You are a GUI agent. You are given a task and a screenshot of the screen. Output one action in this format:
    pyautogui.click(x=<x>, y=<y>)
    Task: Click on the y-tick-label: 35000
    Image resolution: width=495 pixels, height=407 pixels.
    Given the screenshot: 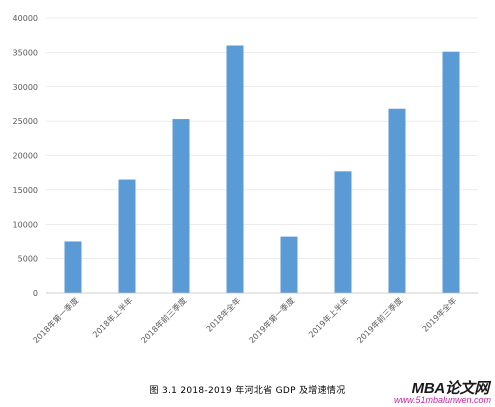 What is the action you would take?
    pyautogui.click(x=25, y=52)
    